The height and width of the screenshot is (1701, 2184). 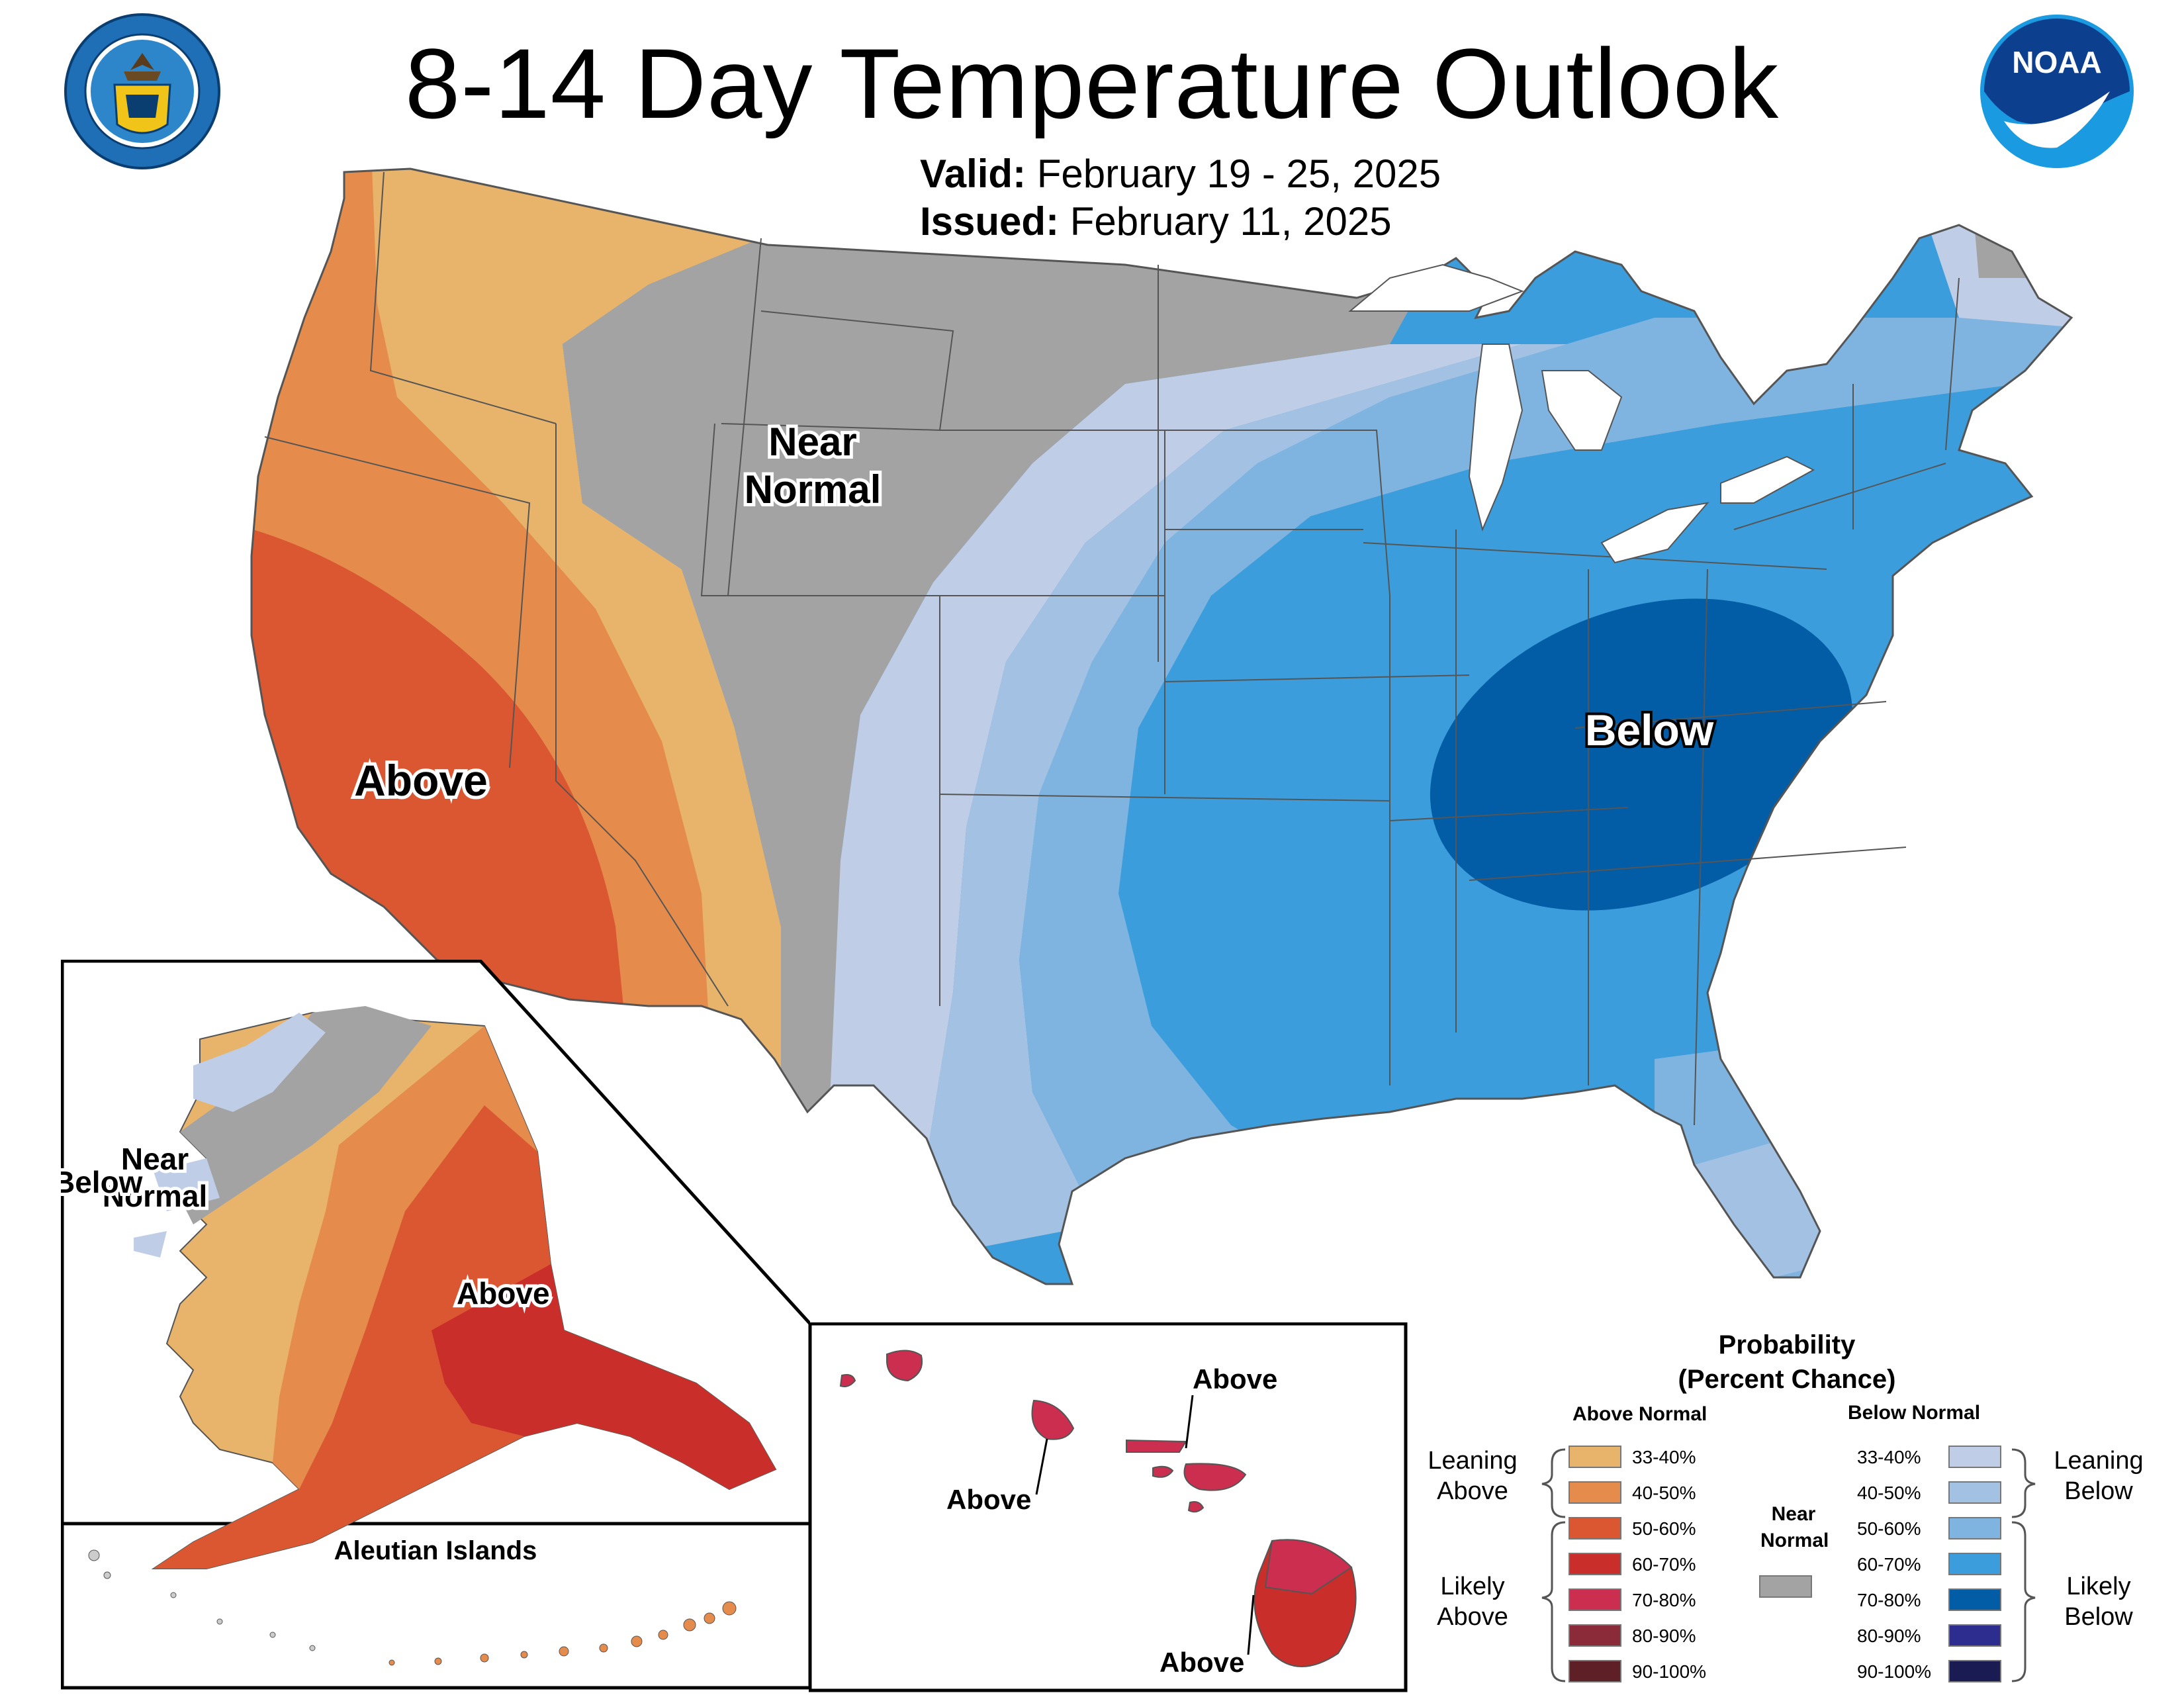 I want to click on legend-above-range: 70-80%, so click(x=1664, y=1600).